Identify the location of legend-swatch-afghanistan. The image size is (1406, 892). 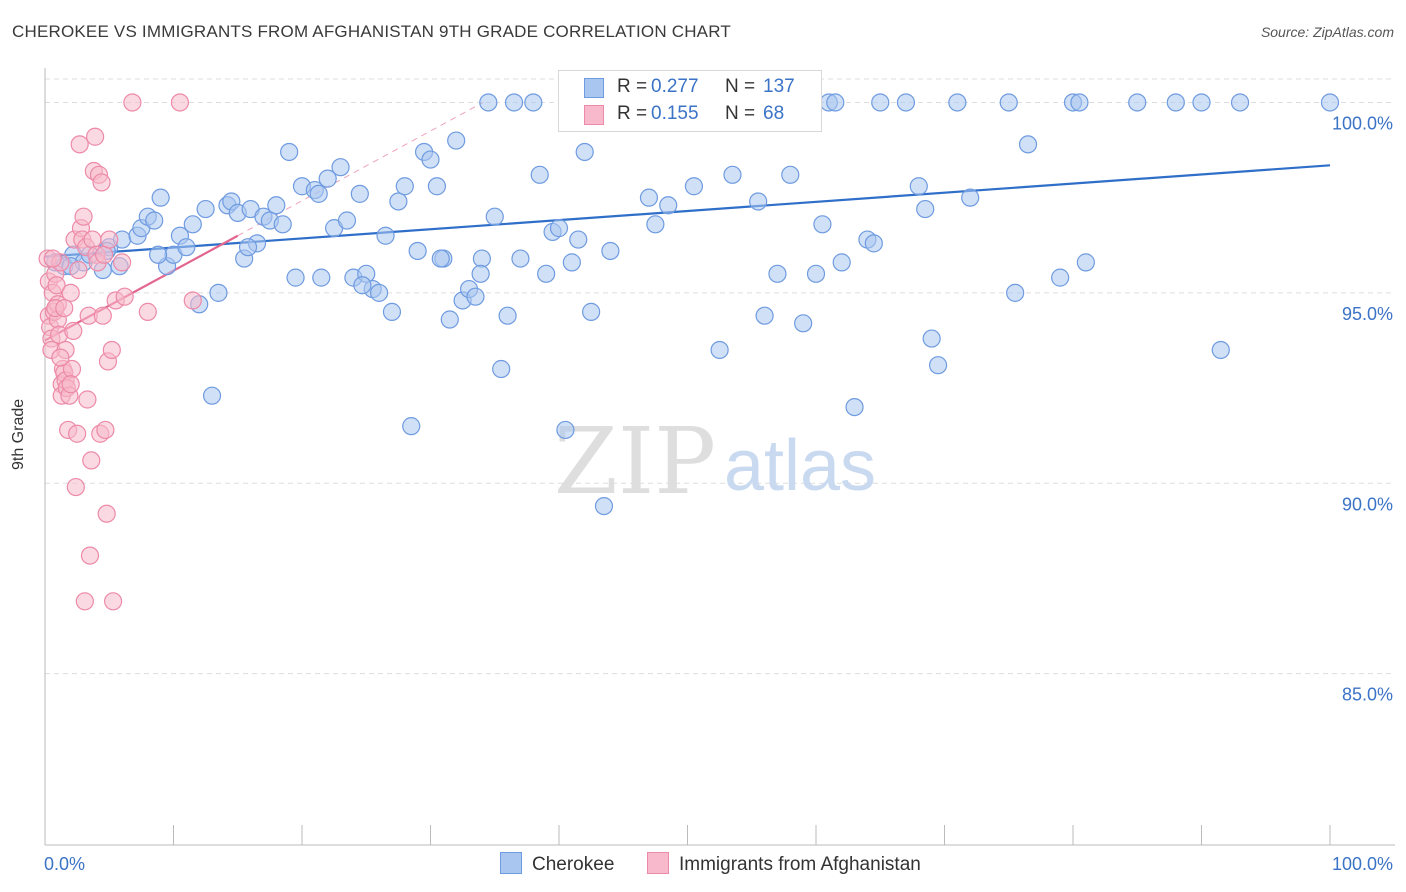
(594, 115).